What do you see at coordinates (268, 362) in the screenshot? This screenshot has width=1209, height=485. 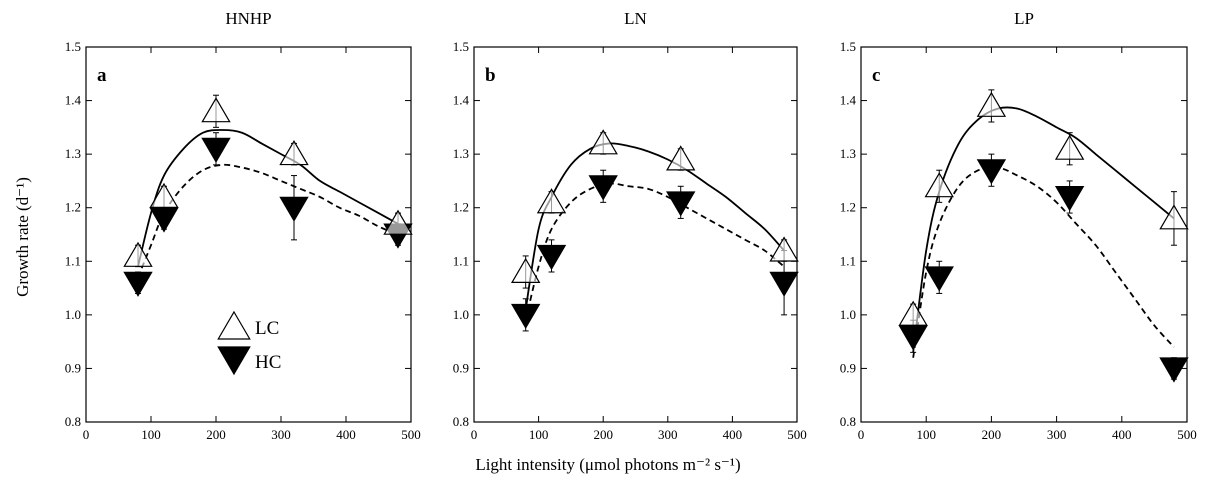 I see `legend-hc-label: HC` at bounding box center [268, 362].